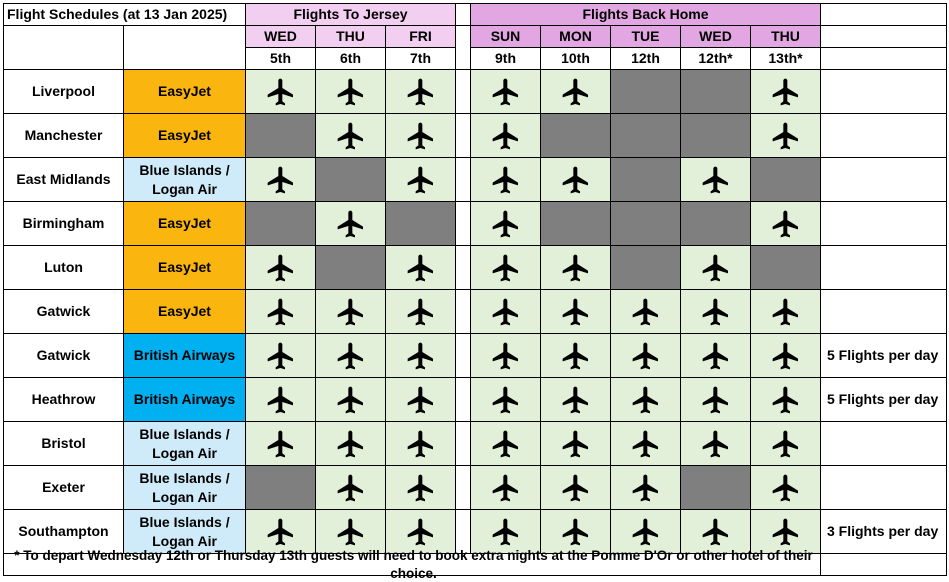 The height and width of the screenshot is (582, 949). Describe the element at coordinates (280, 36) in the screenshot. I see `day-header: WED` at that location.